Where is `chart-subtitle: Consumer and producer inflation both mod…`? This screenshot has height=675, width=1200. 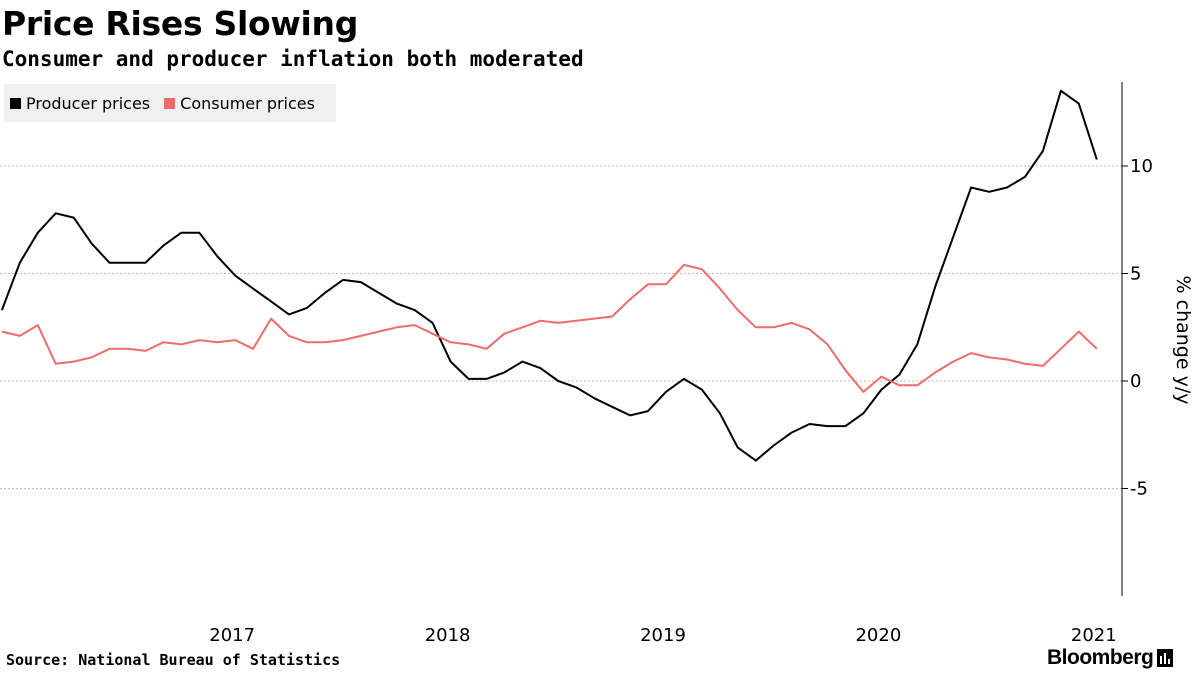
chart-subtitle: Consumer and producer inflation both mod… is located at coordinates (293, 59).